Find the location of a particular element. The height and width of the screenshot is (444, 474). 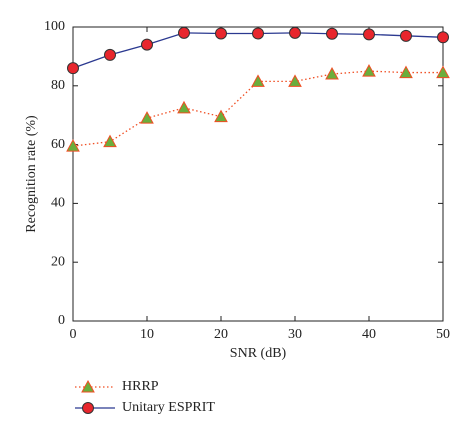

x-tick-label: 10 is located at coordinates (147, 334).